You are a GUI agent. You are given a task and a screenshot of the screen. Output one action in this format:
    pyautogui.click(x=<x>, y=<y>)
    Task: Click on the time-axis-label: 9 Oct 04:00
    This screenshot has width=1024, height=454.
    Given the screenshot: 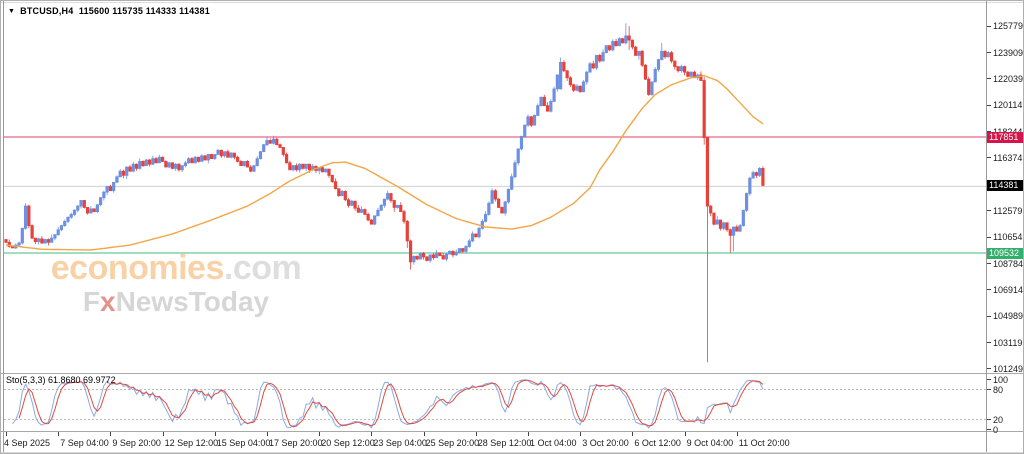 What is the action you would take?
    pyautogui.click(x=710, y=443)
    